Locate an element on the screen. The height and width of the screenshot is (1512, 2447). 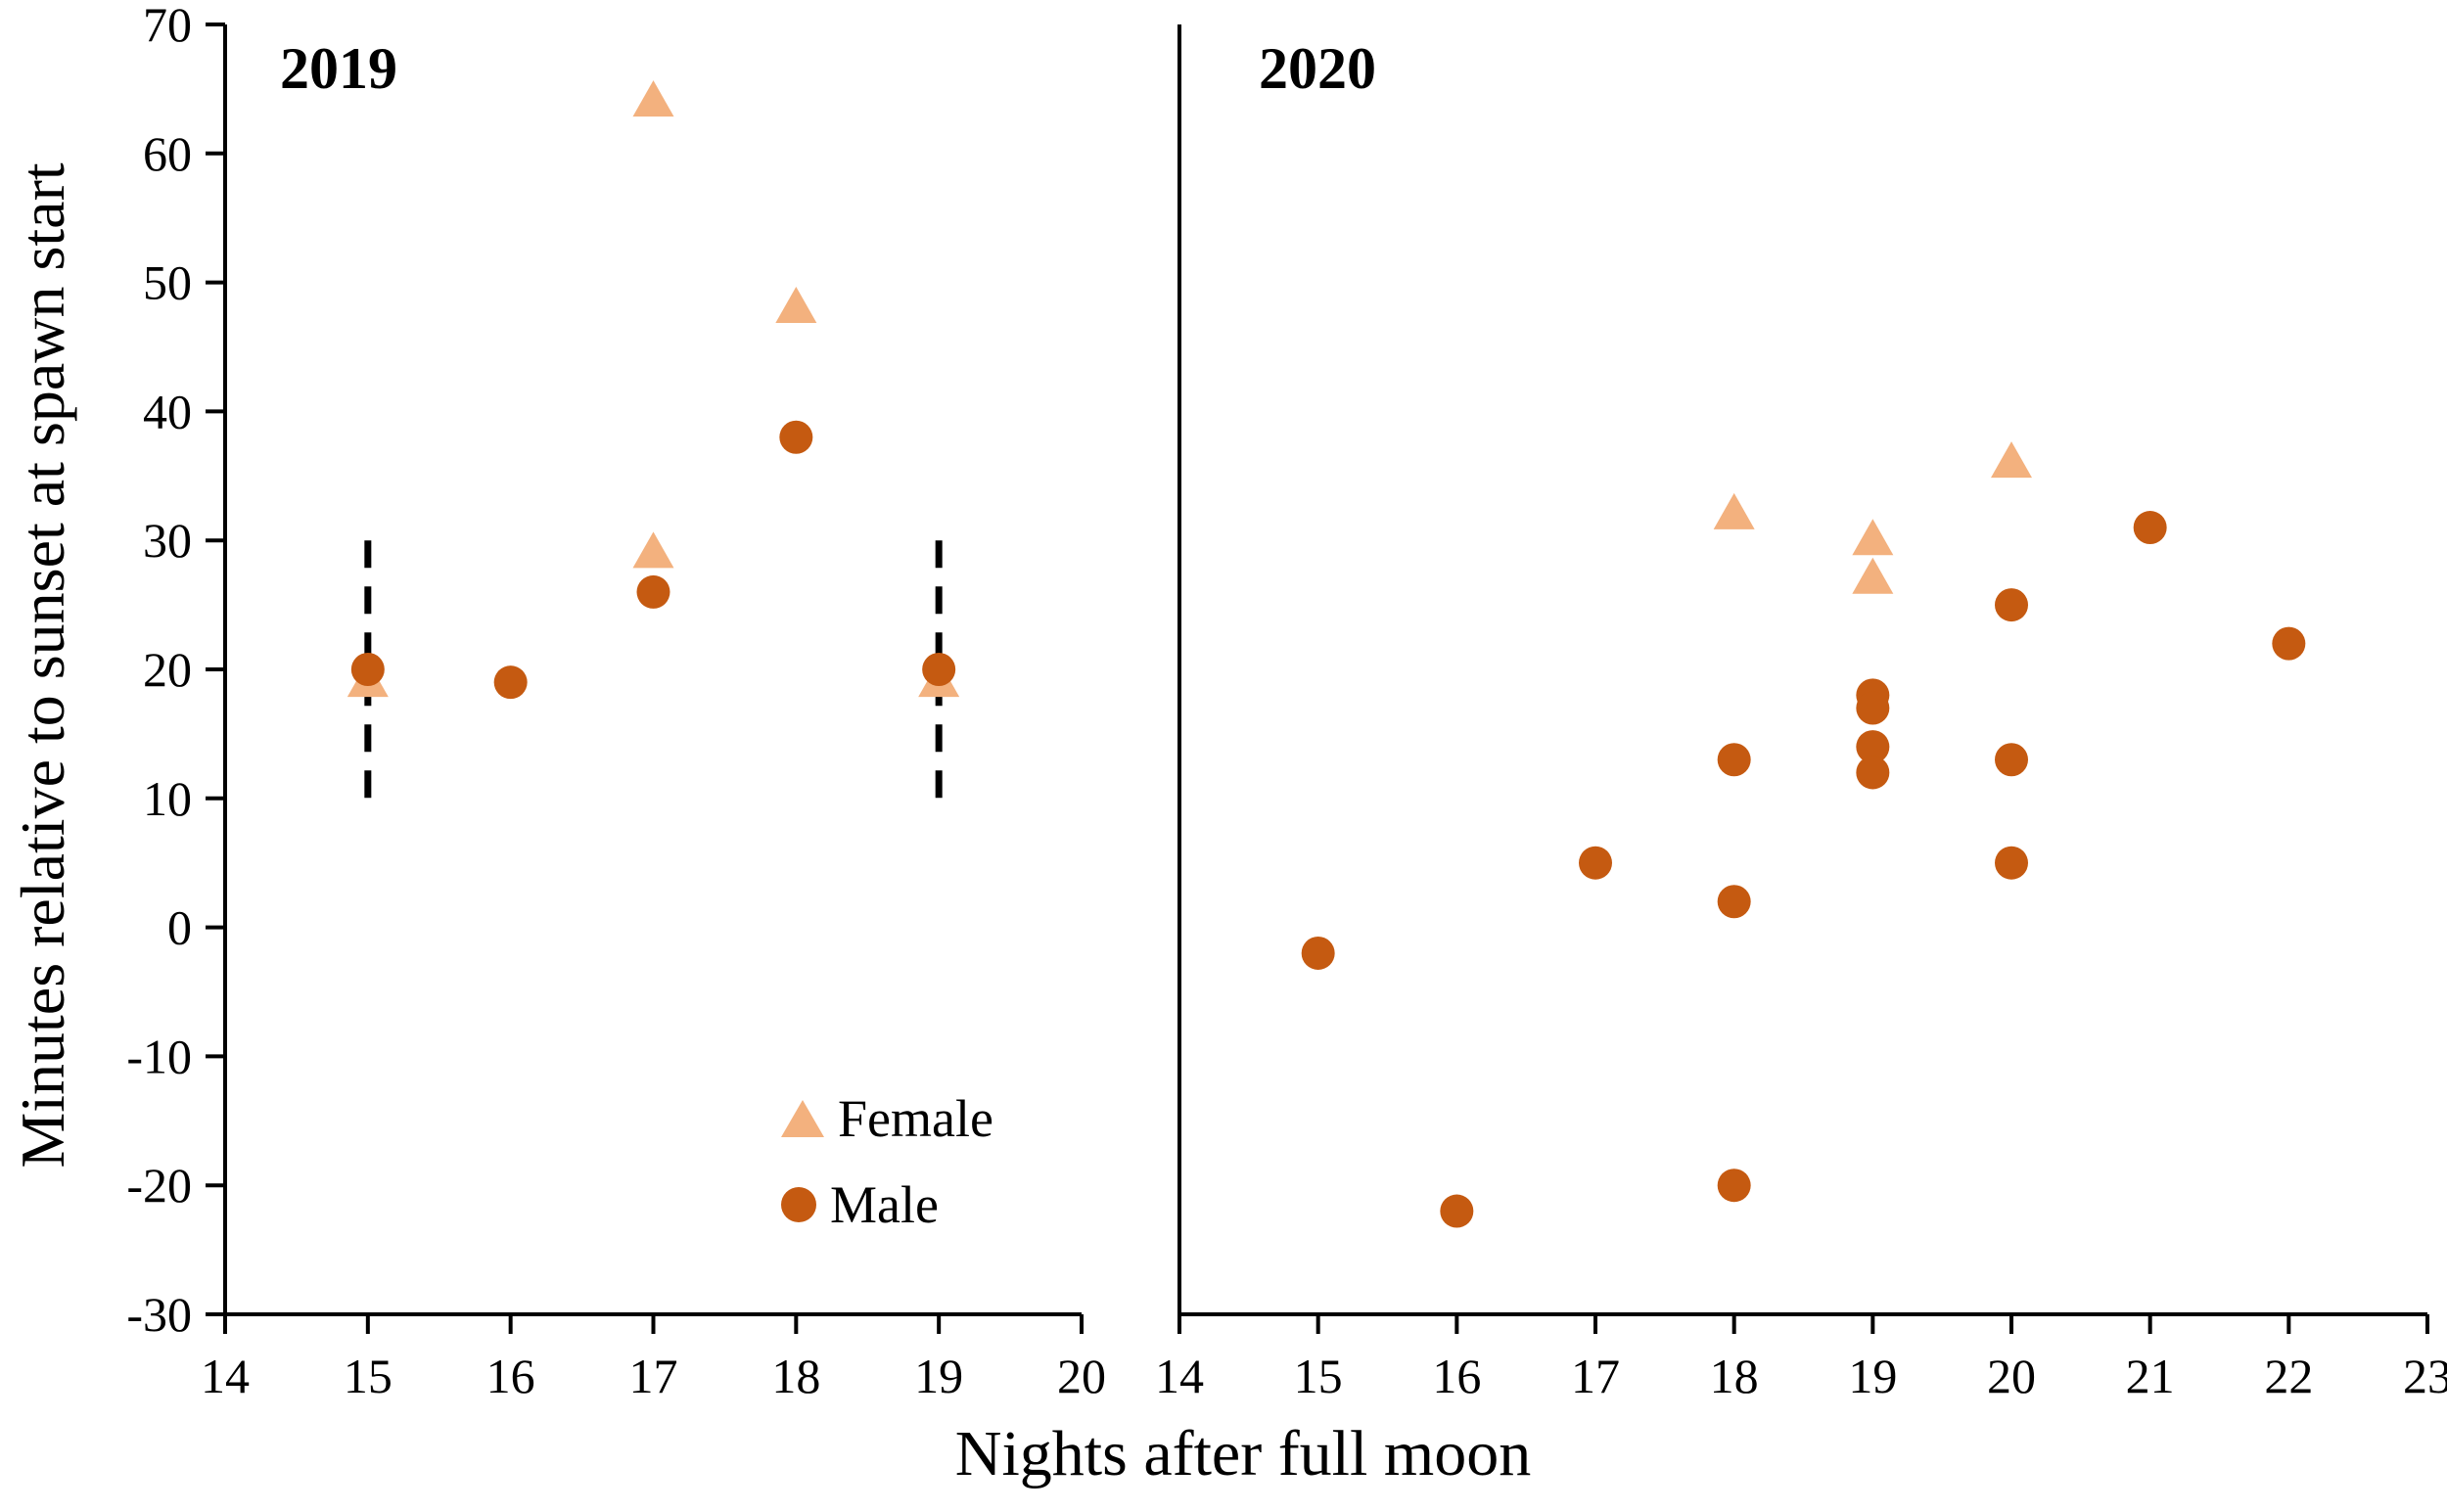
y-tick-label: 70 is located at coordinates (167, 26).